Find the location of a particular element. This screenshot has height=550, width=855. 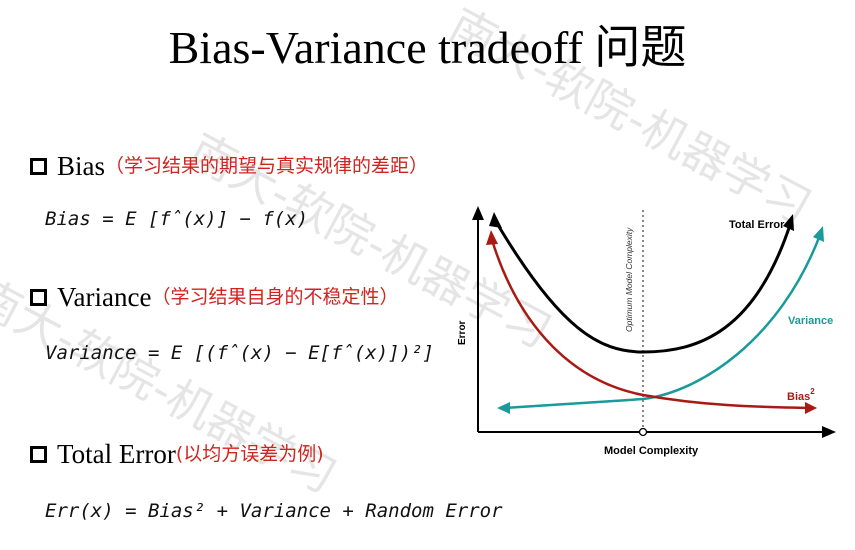

total-error-formula: Err(x) = Bias² + Variance + Random Error is located at coordinates (274, 511).